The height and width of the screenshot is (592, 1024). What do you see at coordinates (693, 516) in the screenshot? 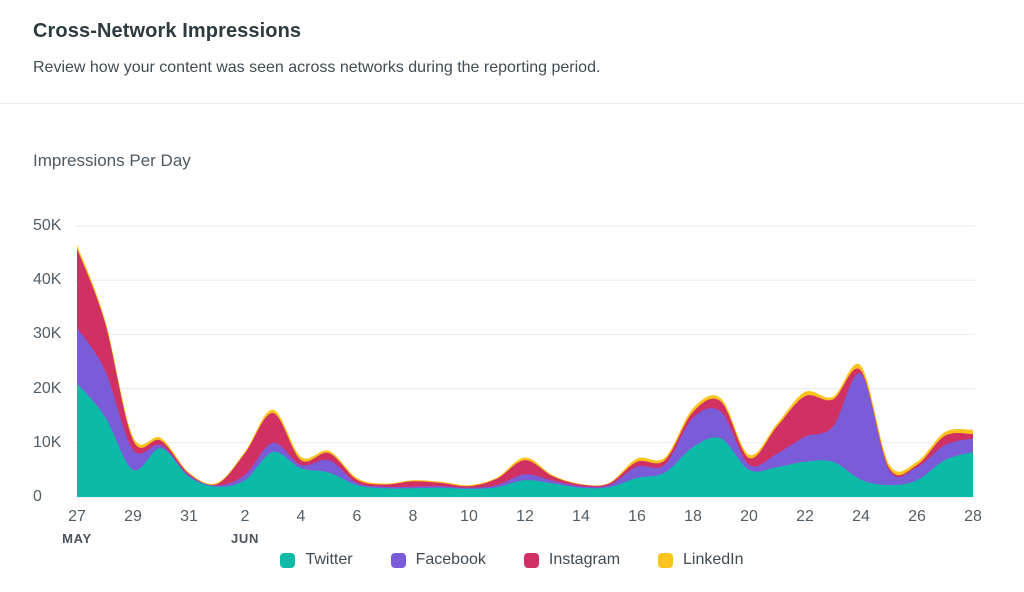
I see `x-axis-label: 18` at bounding box center [693, 516].